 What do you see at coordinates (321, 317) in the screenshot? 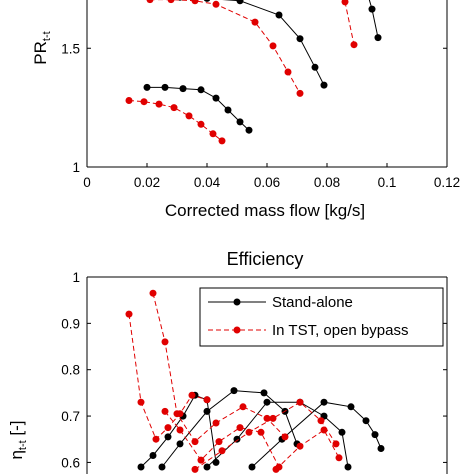
I see `legend: Stand-alone In TST, open bypass` at bounding box center [321, 317].